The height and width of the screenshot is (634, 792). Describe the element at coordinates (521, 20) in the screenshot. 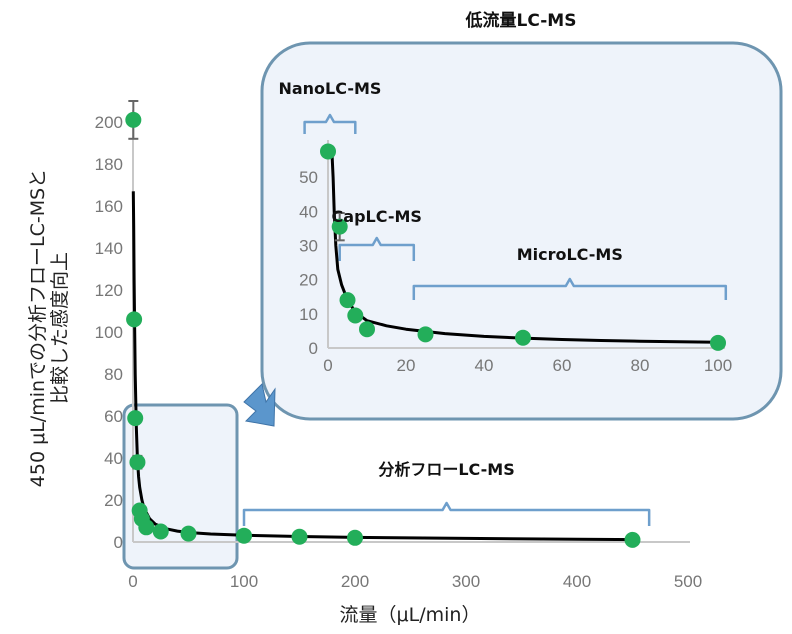

I see `inset-title: 低流量LC-MS` at that location.